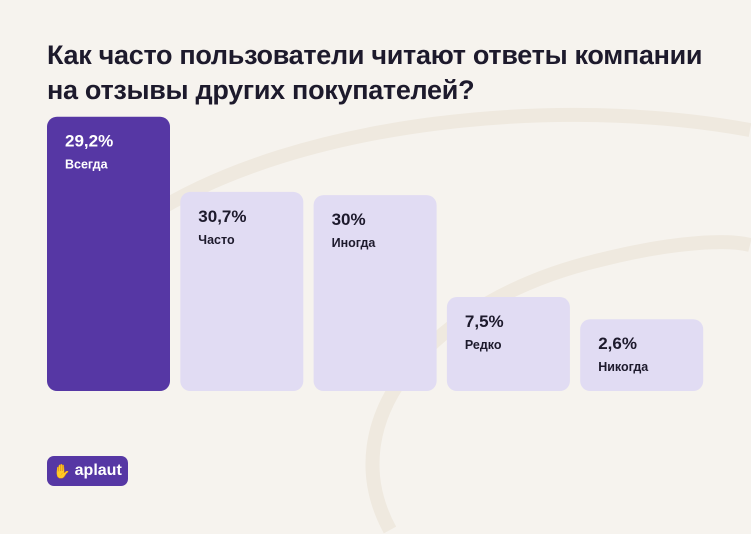 The image size is (751, 534). What do you see at coordinates (89, 141) in the screenshot?
I see `value-label: 29,2%` at bounding box center [89, 141].